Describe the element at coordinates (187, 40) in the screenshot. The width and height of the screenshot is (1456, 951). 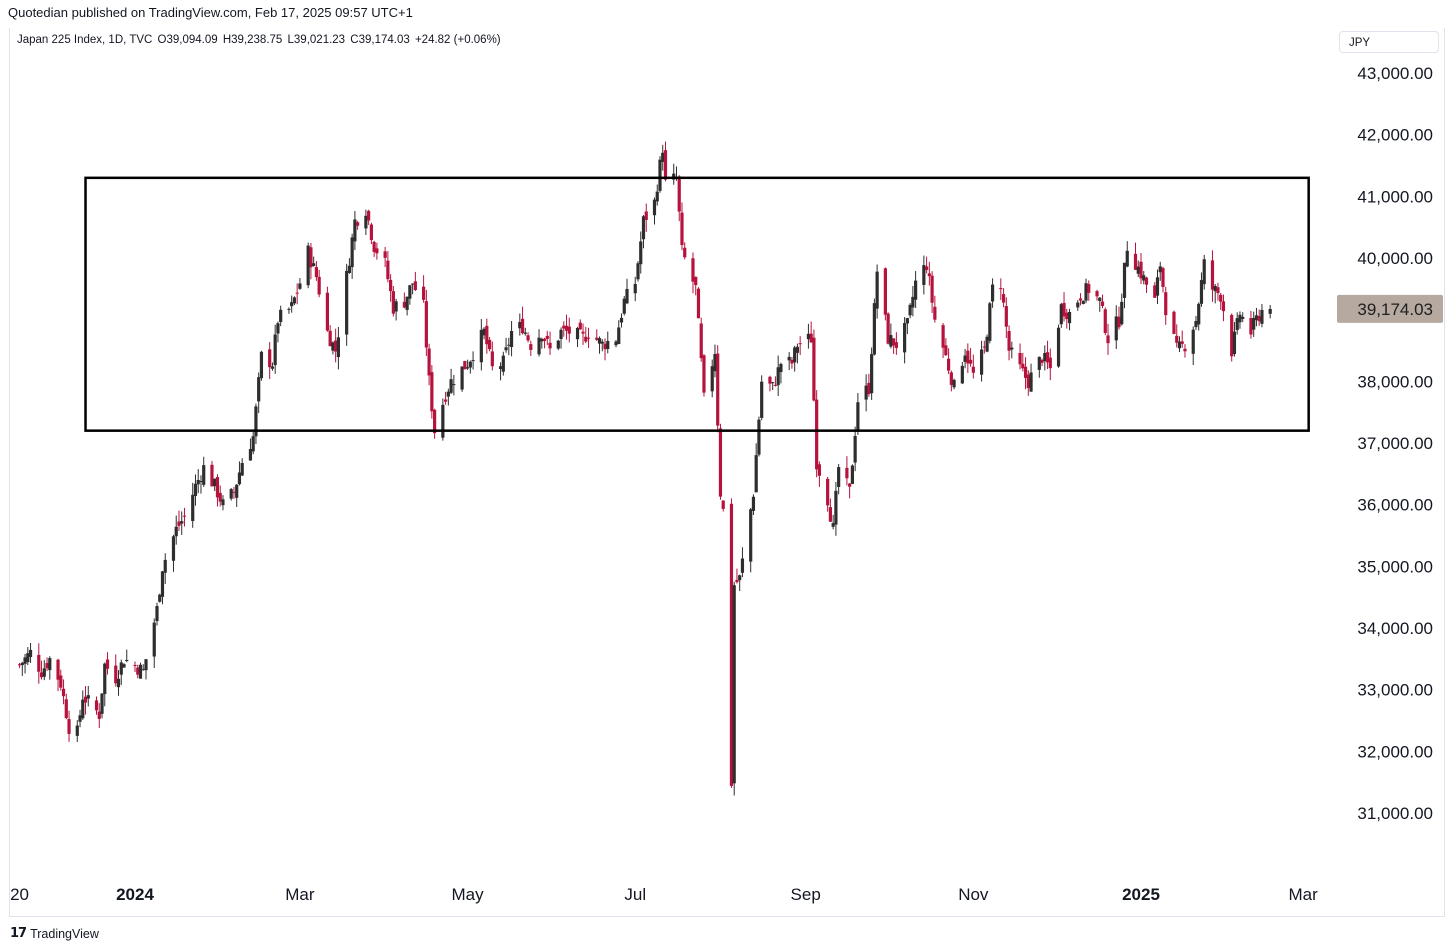
I see `open-value: O39,094.09` at that location.